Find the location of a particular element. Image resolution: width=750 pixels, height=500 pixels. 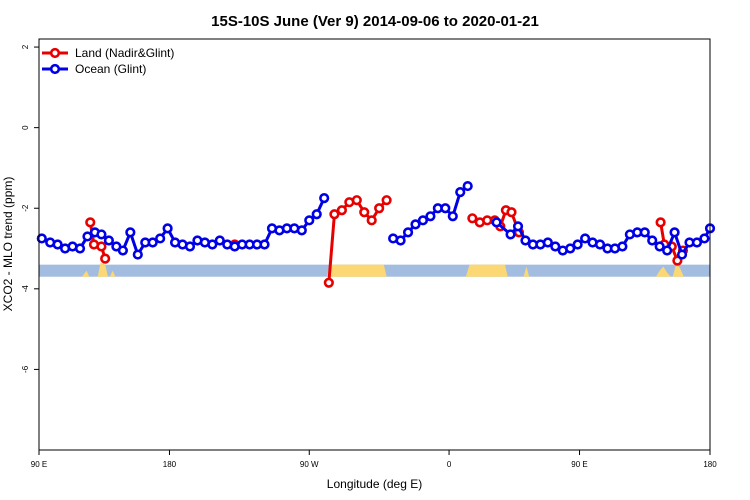

y-axis-label: XCO2 - MLO trend (ppm) is located at coordinates (8, 244).